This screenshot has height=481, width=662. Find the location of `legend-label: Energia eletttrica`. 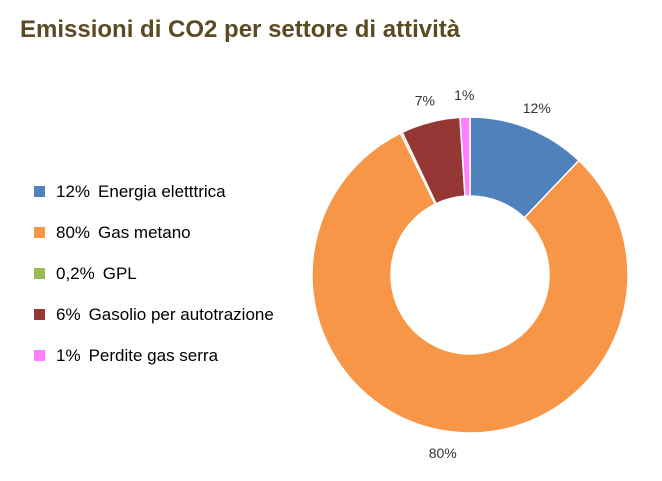

legend-label: Energia eletttrica is located at coordinates (162, 191).